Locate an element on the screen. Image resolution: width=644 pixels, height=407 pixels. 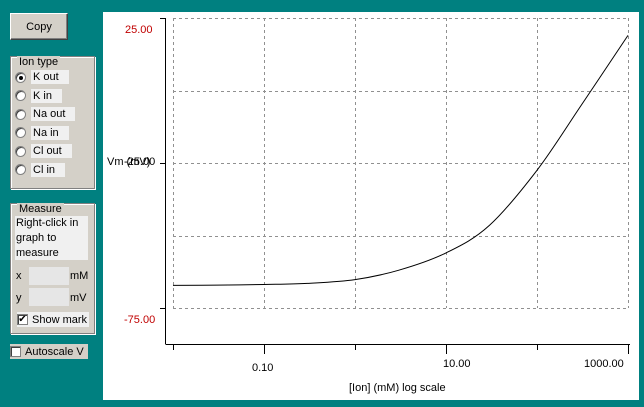
ion-type-group: Ion type K out K in Na out Na in Cl out Cl in is located at coordinates (52, 122).